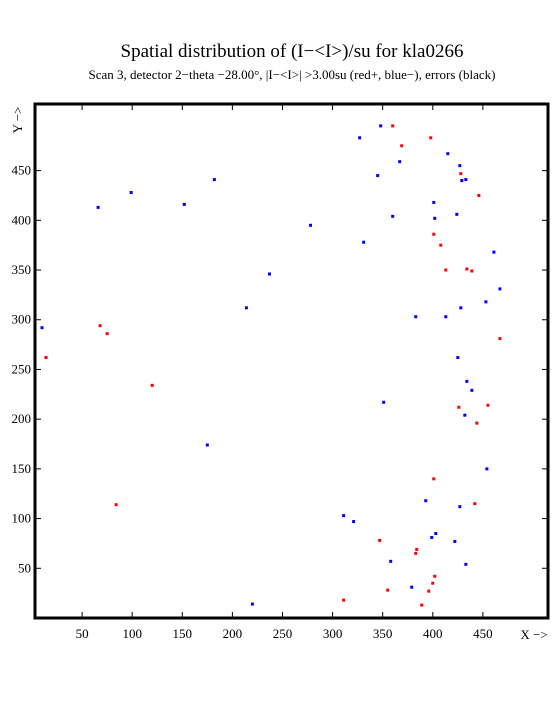 The image size is (555, 725). I want to click on x-tick-label: 150, so click(183, 633).